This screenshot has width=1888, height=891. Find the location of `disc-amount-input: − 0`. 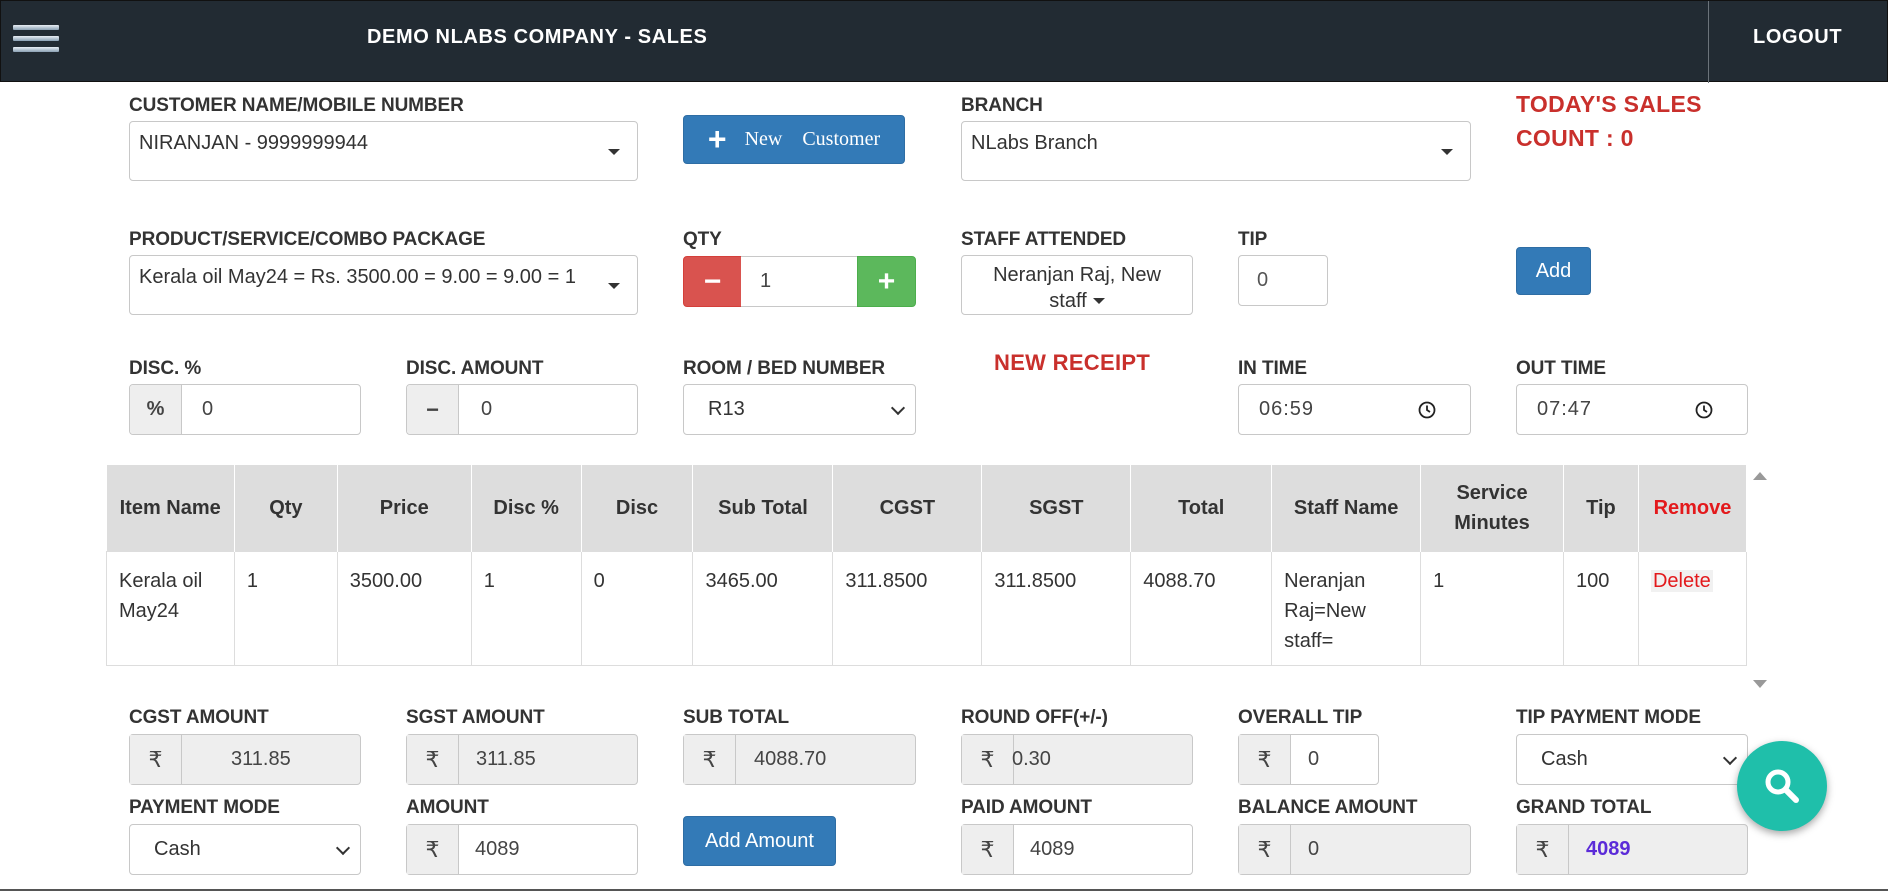

disc-amount-input: − 0 is located at coordinates (522, 409).